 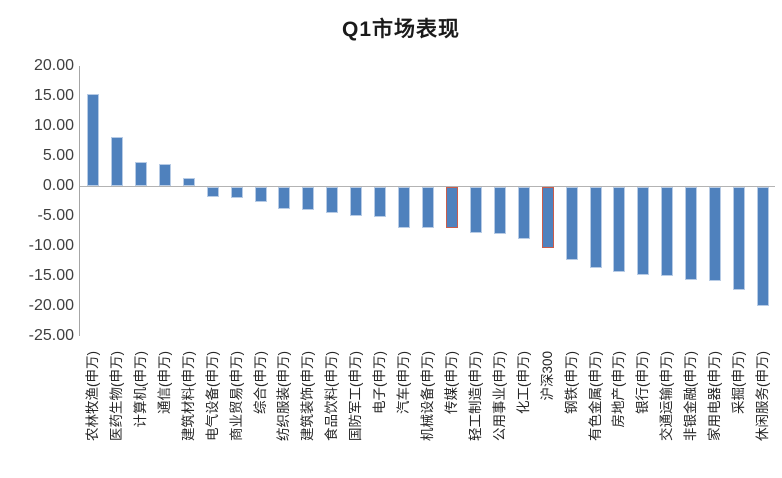 I want to click on y-tick-label: -10.00, so click(x=51, y=245).